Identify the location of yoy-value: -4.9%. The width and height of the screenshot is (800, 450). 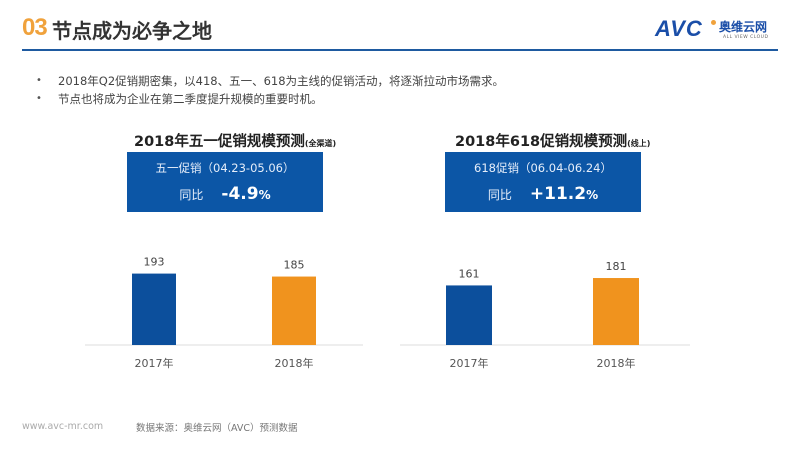
(245, 194).